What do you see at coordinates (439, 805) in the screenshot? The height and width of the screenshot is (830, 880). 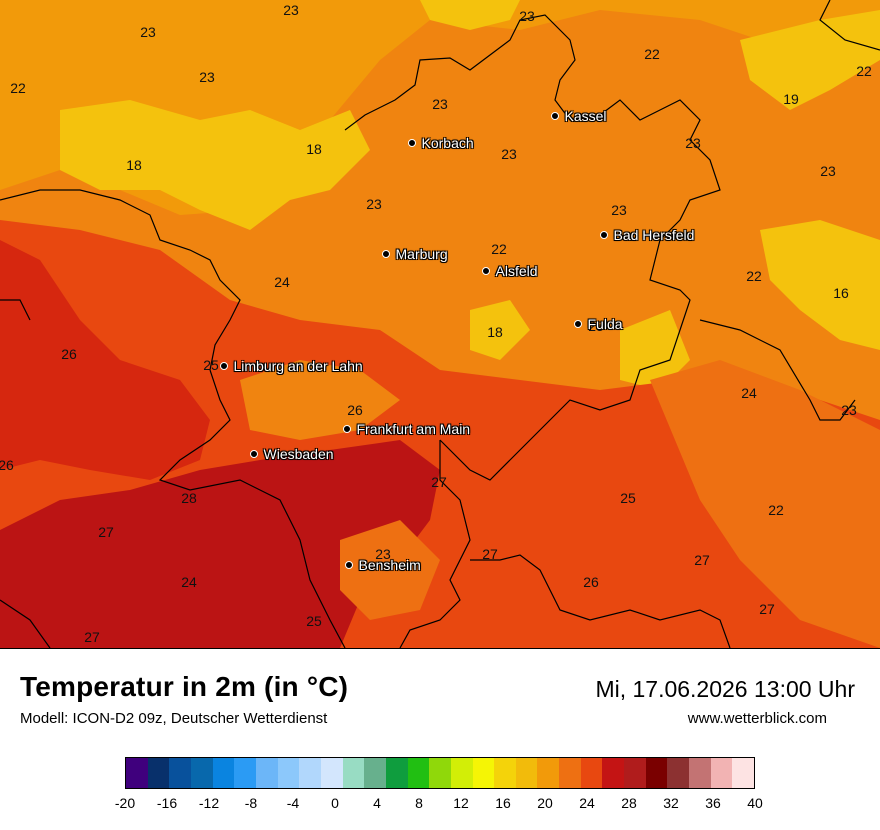 I see `legend-tick-labels: -20 -16 -12 -8 -4 0 4 8 12 16 20 24 28 32 36 40` at bounding box center [439, 805].